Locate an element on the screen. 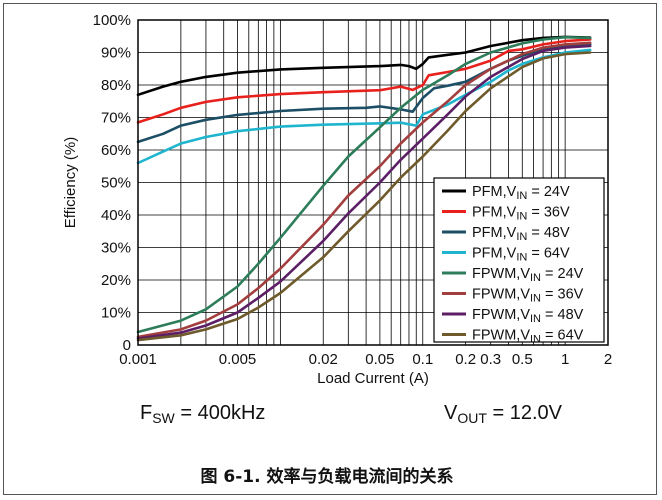  fsw-symbol: F is located at coordinates (146, 413).